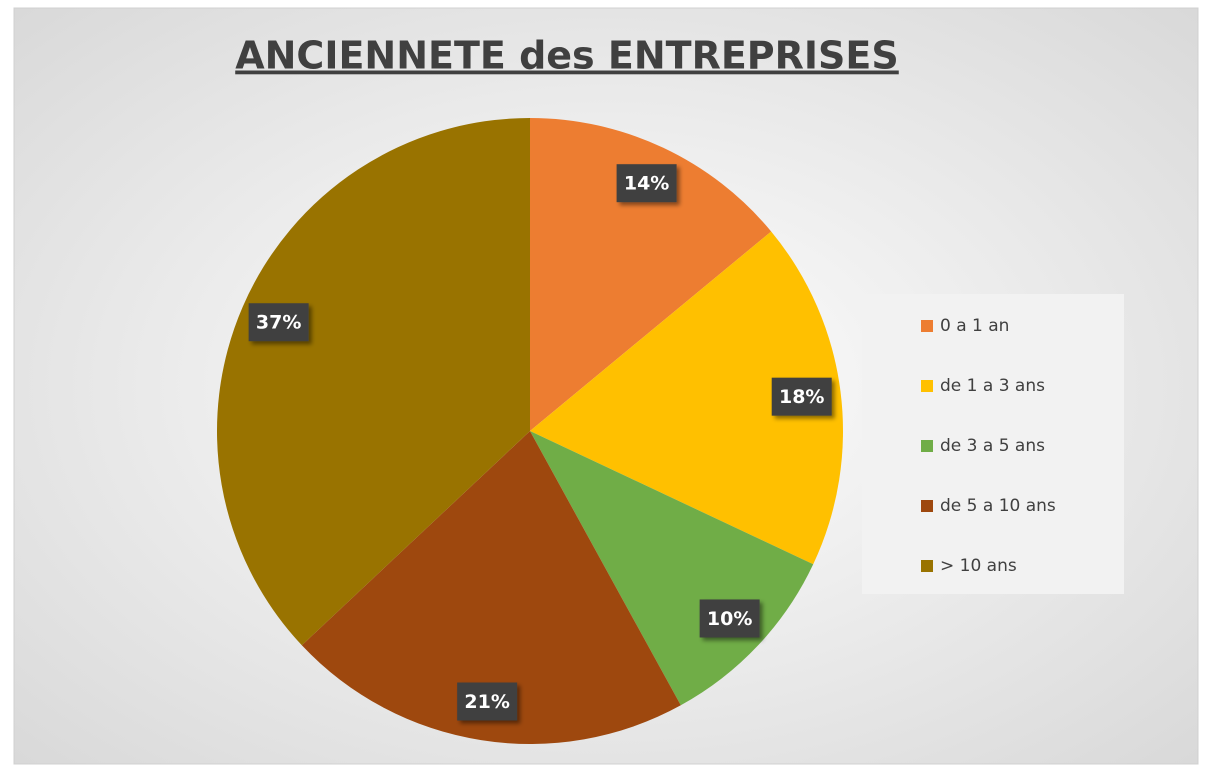 This screenshot has height=772, width=1207. I want to click on legend-box, so click(993, 444).